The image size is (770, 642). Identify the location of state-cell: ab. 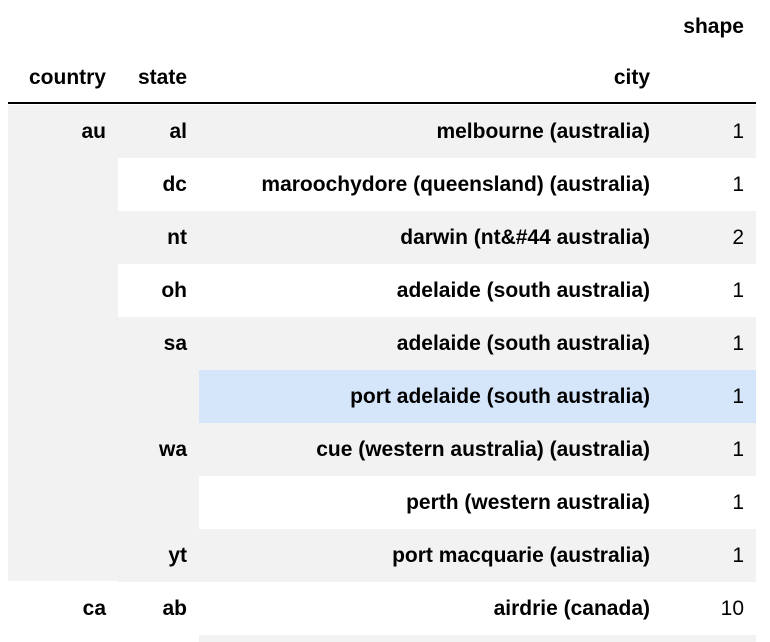
(174, 608).